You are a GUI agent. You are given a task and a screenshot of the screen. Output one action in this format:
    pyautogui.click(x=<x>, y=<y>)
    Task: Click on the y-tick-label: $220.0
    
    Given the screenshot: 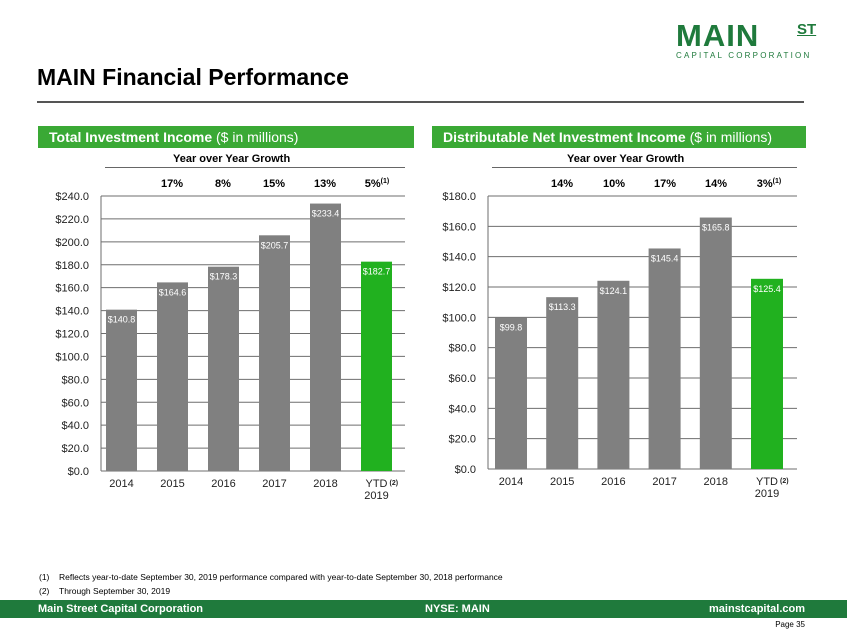 What is the action you would take?
    pyautogui.click(x=72, y=220)
    